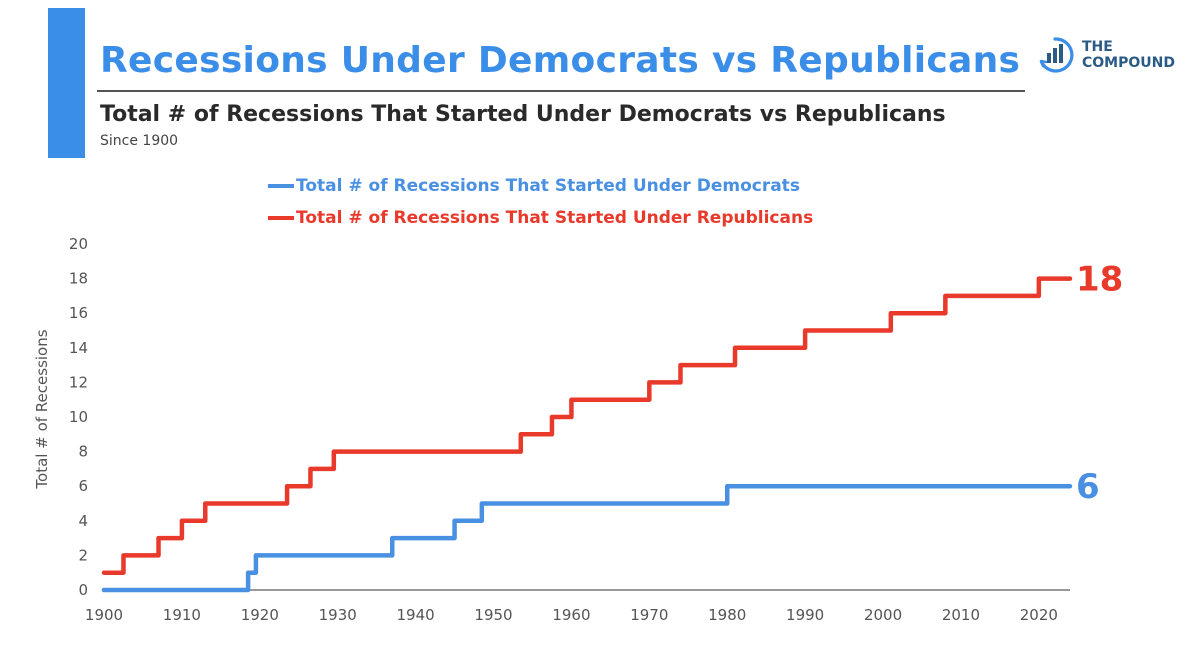 The height and width of the screenshot is (650, 1200). What do you see at coordinates (78, 244) in the screenshot?
I see `y-tick-label: 20` at bounding box center [78, 244].